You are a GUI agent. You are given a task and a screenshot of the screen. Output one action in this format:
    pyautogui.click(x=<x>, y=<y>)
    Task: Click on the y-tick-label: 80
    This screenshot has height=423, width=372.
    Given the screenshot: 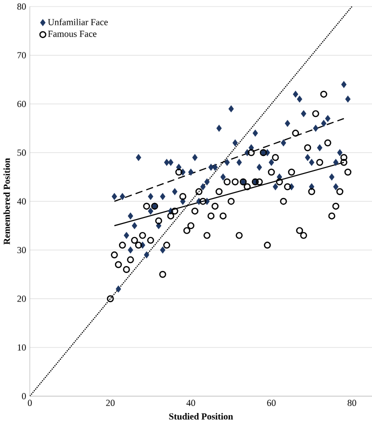 What is the action you would take?
    pyautogui.click(x=21, y=6)
    